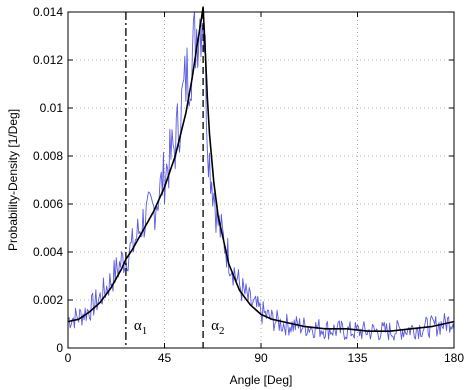  I want to click on y-tick-label-7: 0.014, so click(48, 12).